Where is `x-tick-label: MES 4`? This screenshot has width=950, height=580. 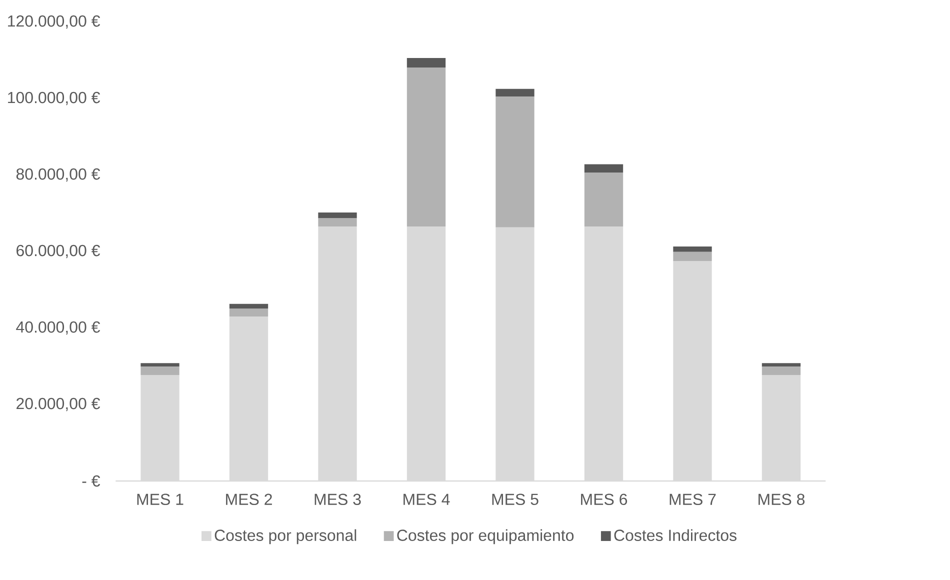
x-tick-label: MES 4 is located at coordinates (427, 500).